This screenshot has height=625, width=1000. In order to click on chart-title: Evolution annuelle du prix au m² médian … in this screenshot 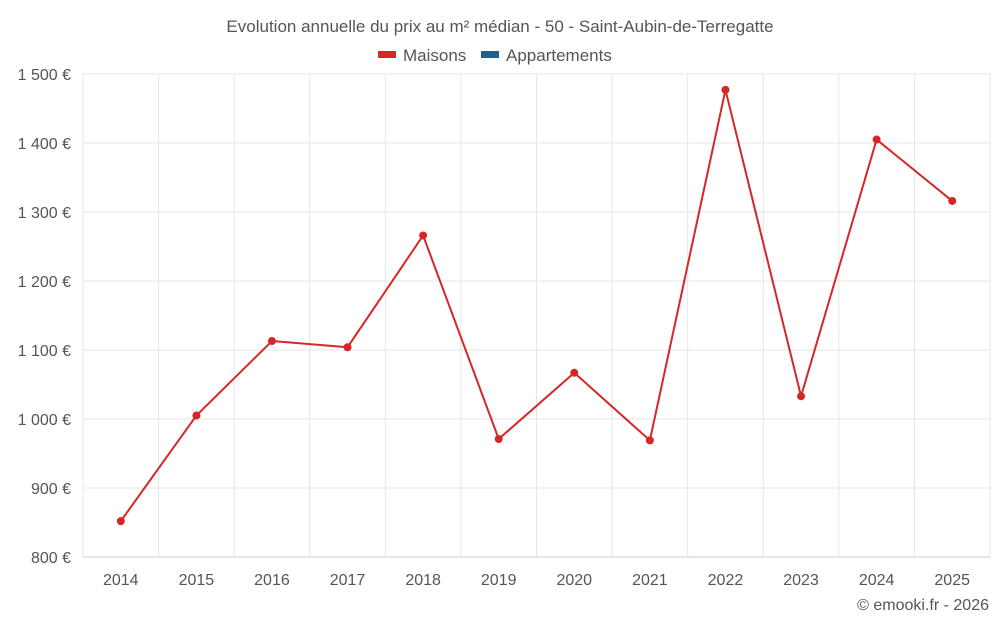, I will do `click(499, 26)`.